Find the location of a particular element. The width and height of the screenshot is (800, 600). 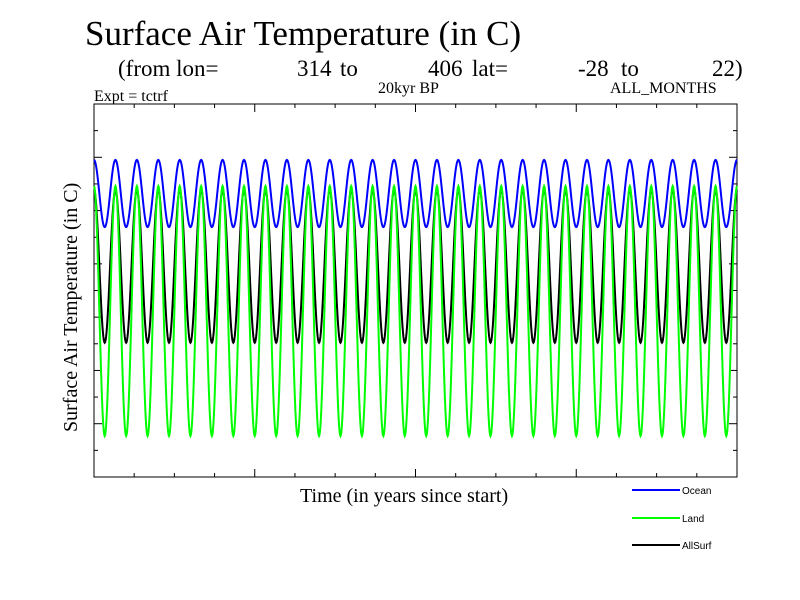

legend: Ocean Land AllSurf is located at coordinates (672, 519).